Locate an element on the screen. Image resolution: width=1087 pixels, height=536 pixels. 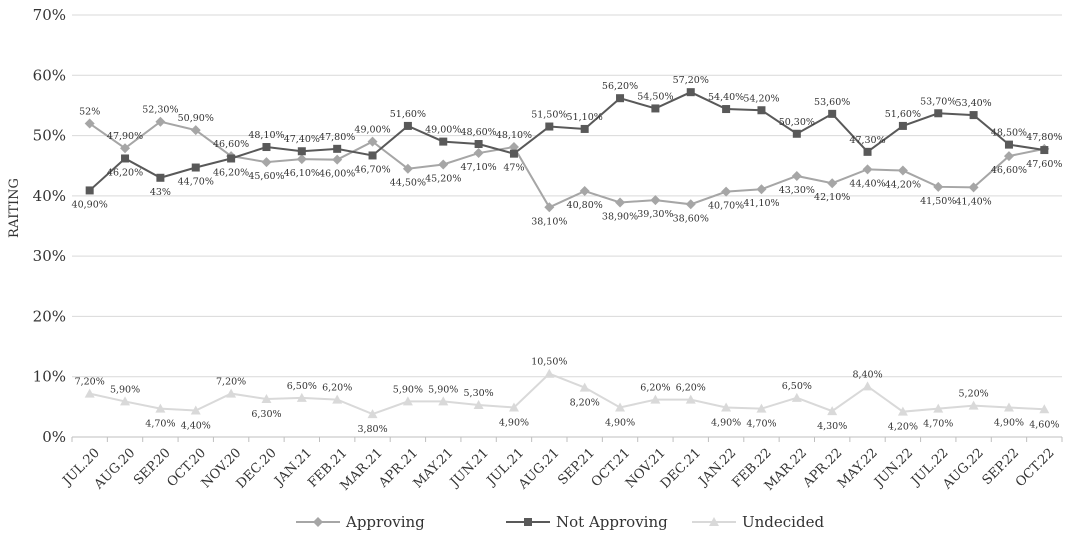
data-label: 40,80% is located at coordinates (585, 205).